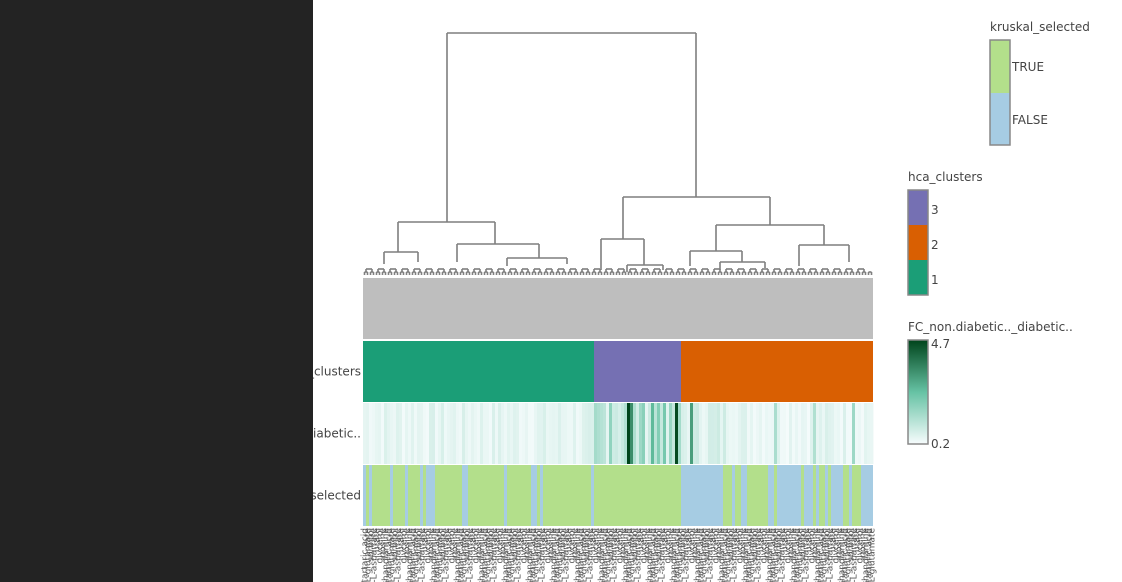  I want to click on legend-min-fc: 0.2, so click(940, 444).